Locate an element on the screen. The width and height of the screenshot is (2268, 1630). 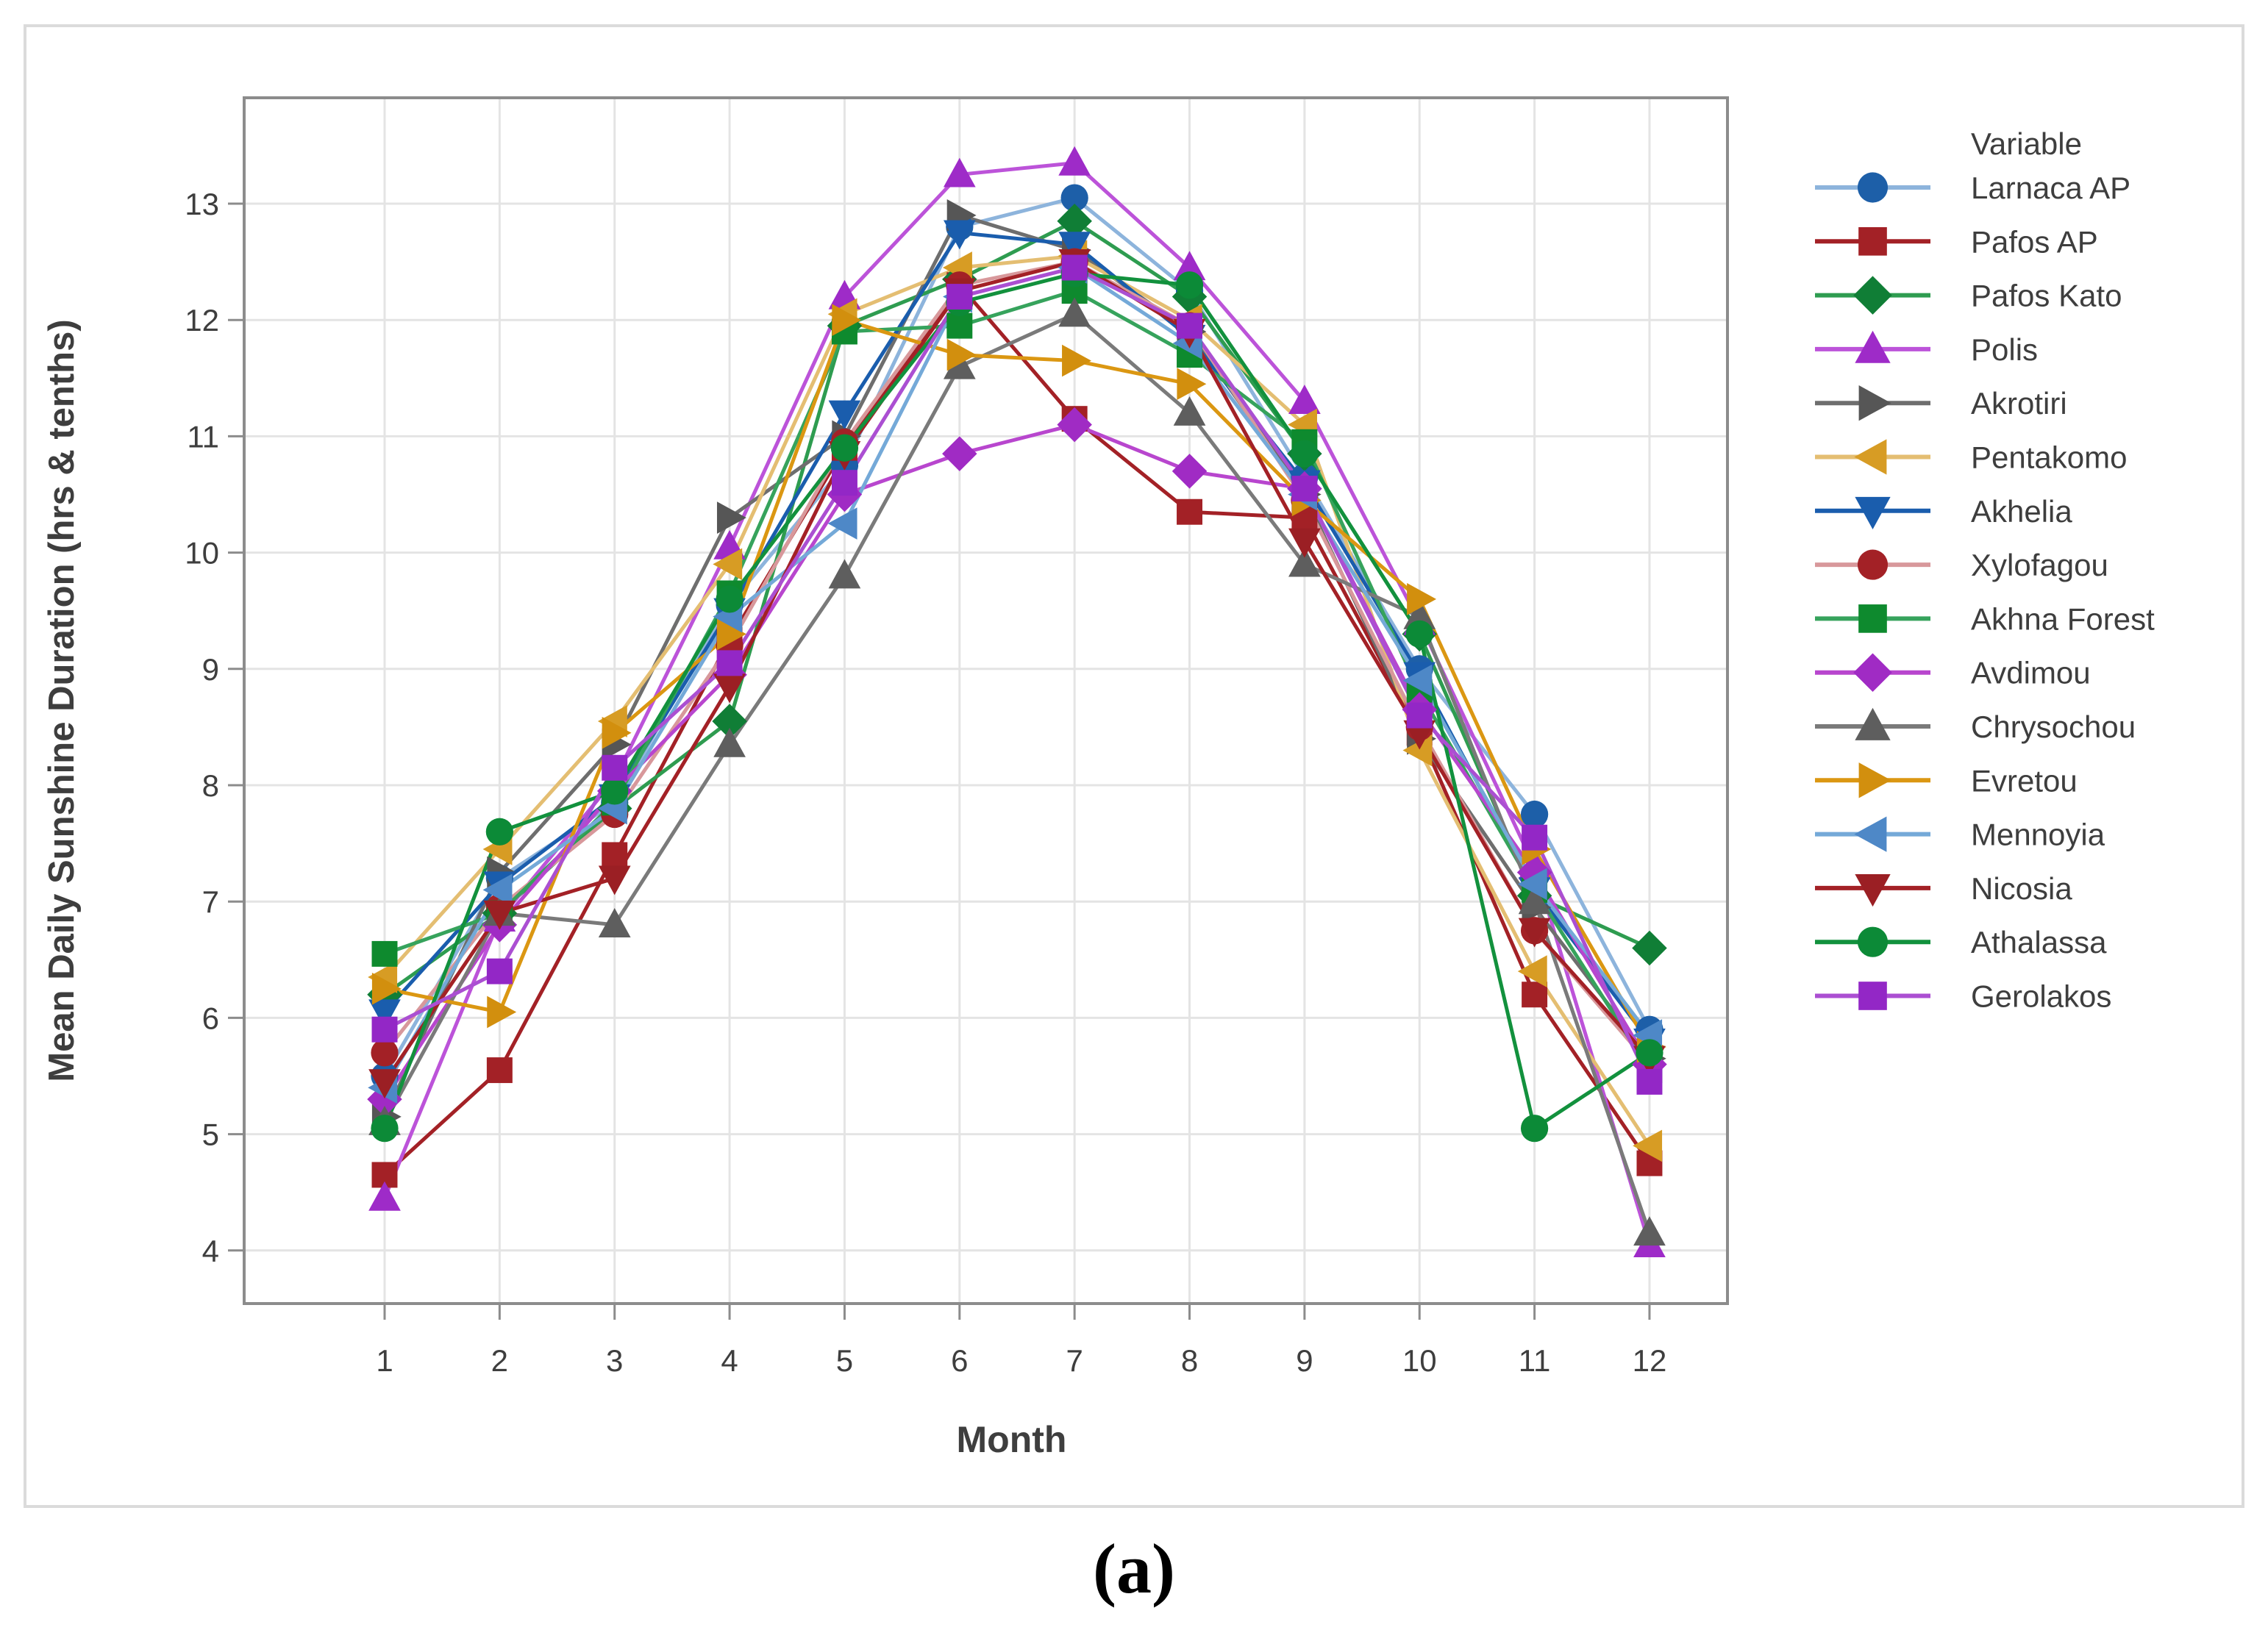
x-tick-label: 2 is located at coordinates (499, 1360).